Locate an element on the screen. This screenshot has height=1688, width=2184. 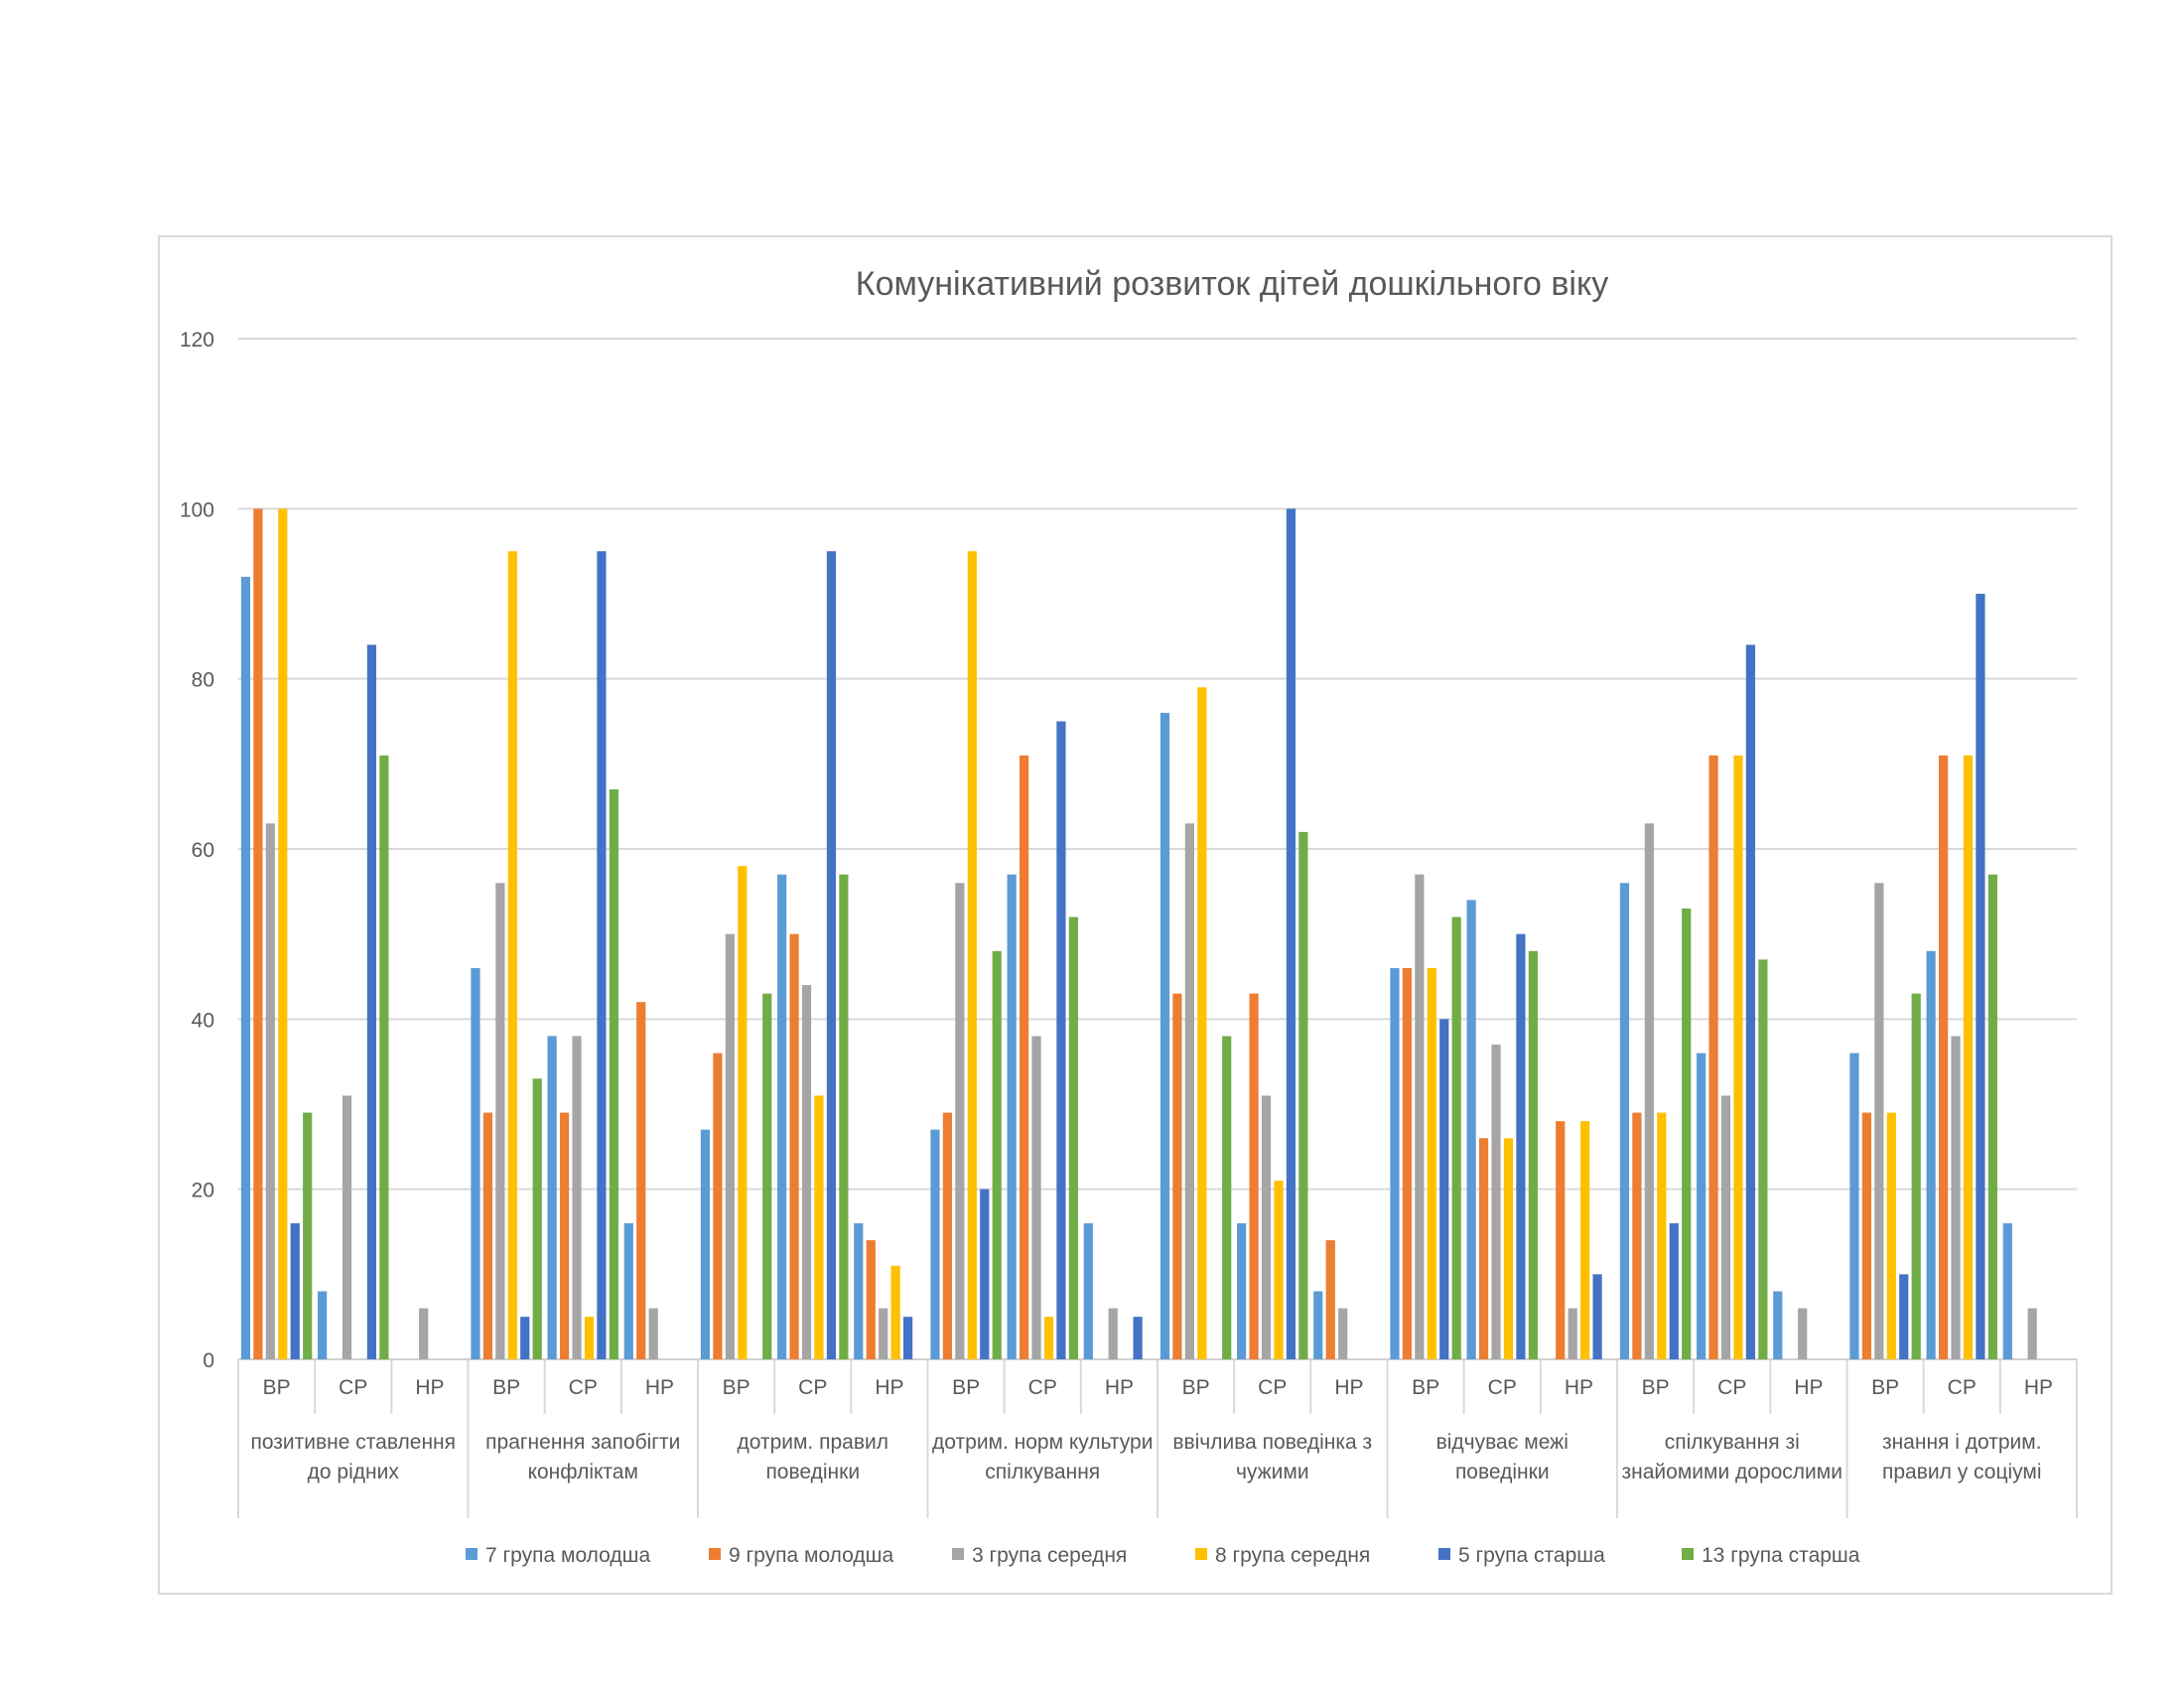
bar: 9 група молодша: 50 is located at coordinates (794, 1146).